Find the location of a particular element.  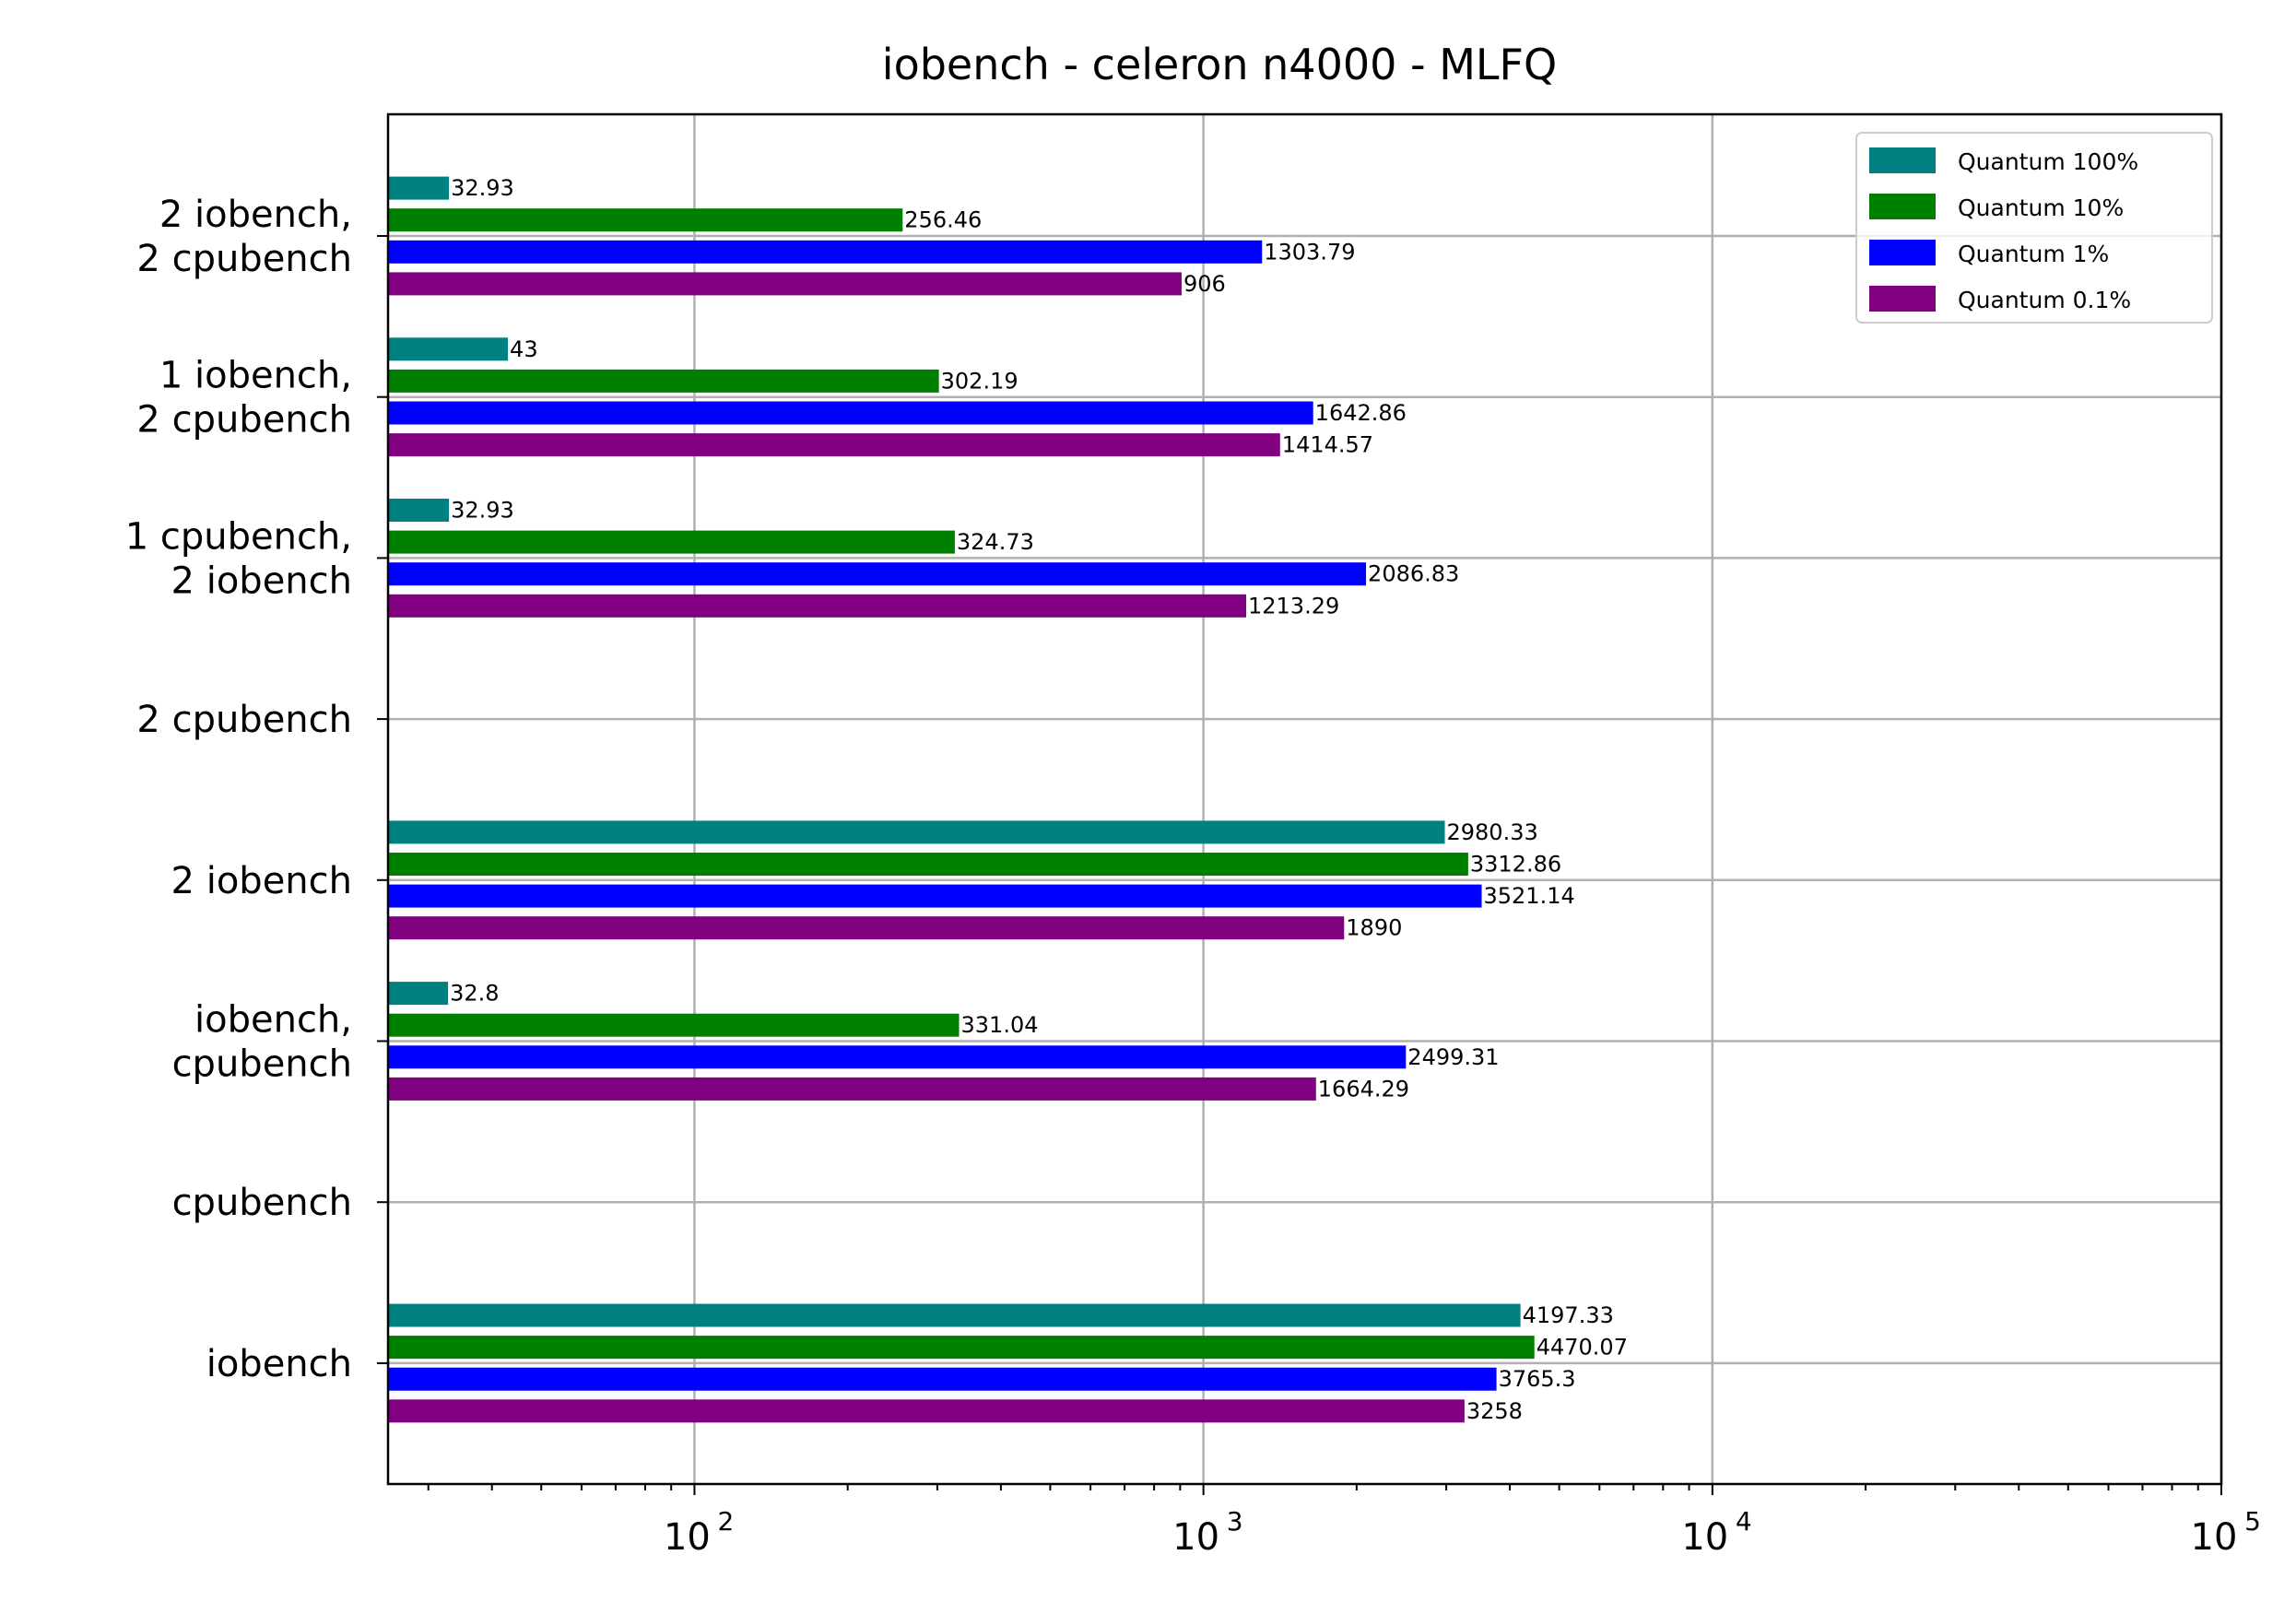

bar-data-label: 3258 is located at coordinates (1494, 1411).